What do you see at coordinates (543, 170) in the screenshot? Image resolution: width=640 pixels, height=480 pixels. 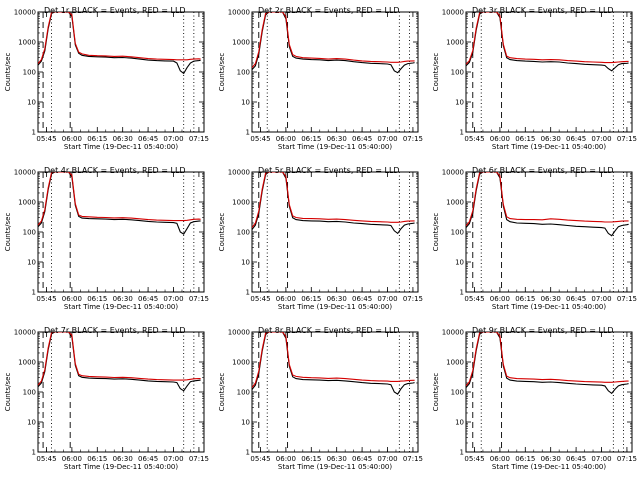 I see `plot-title: Det 6r BLACK = Events, RED = LLD` at bounding box center [543, 170].